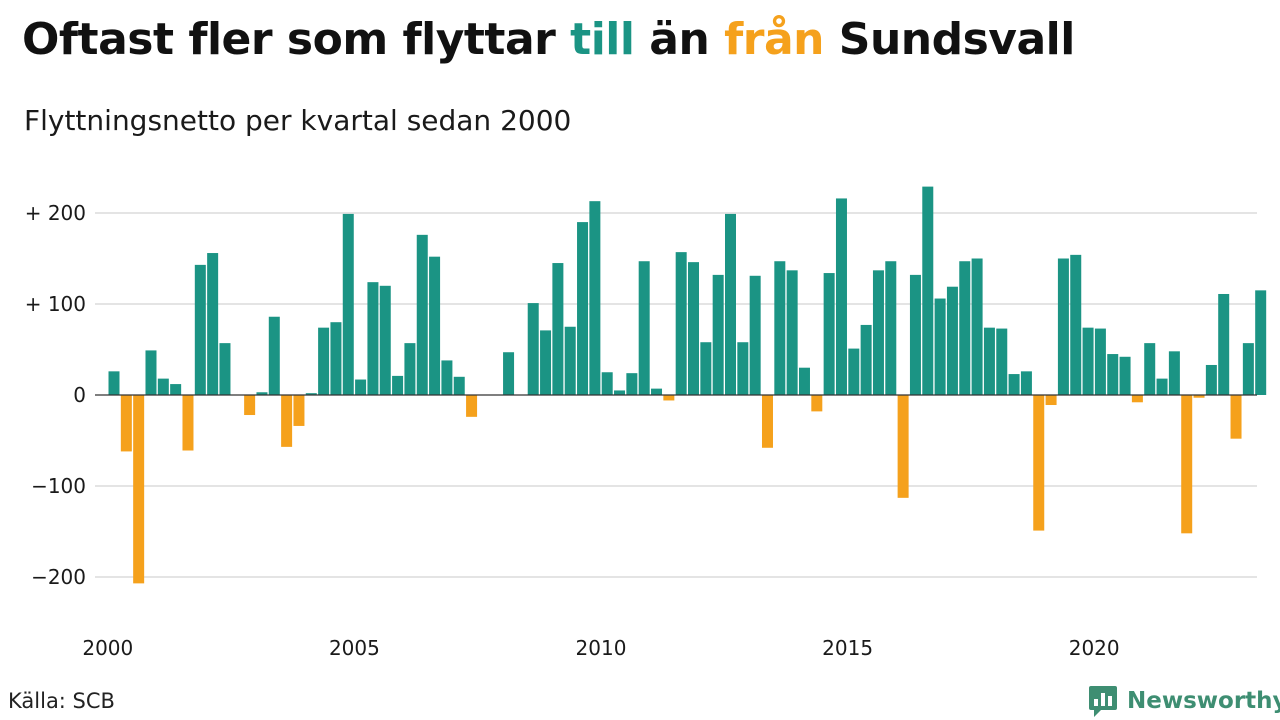  What do you see at coordinates (298, 120) in the screenshot?
I see `chart-subtitle: Flyttningsnetto per kvartal sedan 2000` at bounding box center [298, 120].